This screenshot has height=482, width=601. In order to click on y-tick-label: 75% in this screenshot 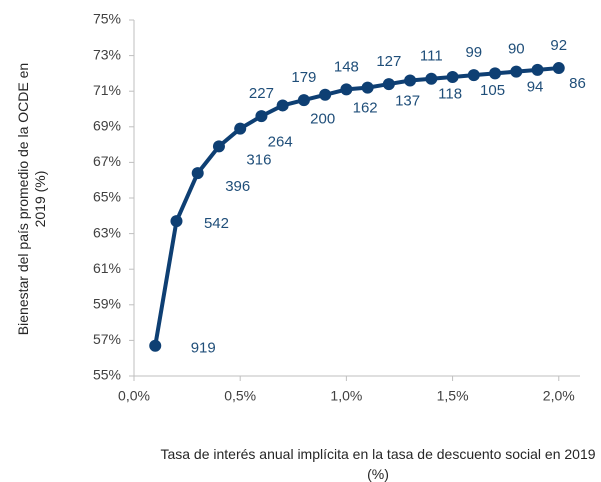, I will do `click(107, 19)`.